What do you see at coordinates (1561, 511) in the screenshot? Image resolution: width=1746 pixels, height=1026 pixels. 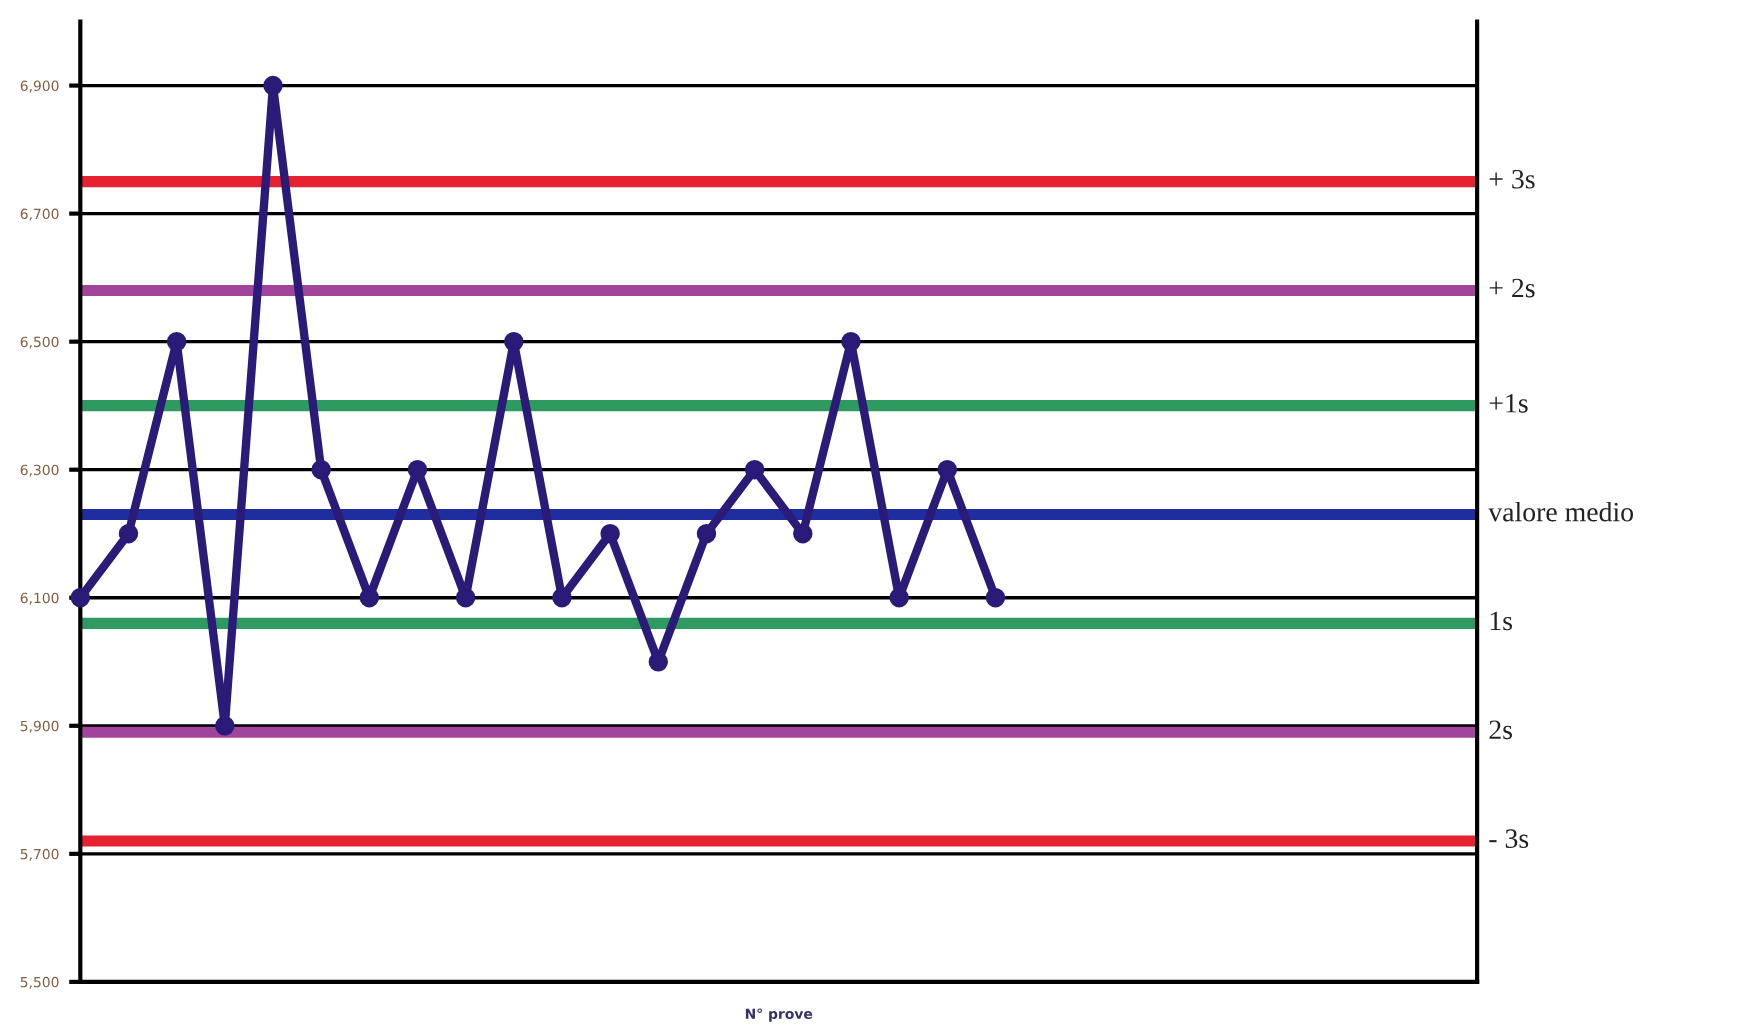 I see `ref-line-label: valore medio` at bounding box center [1561, 511].